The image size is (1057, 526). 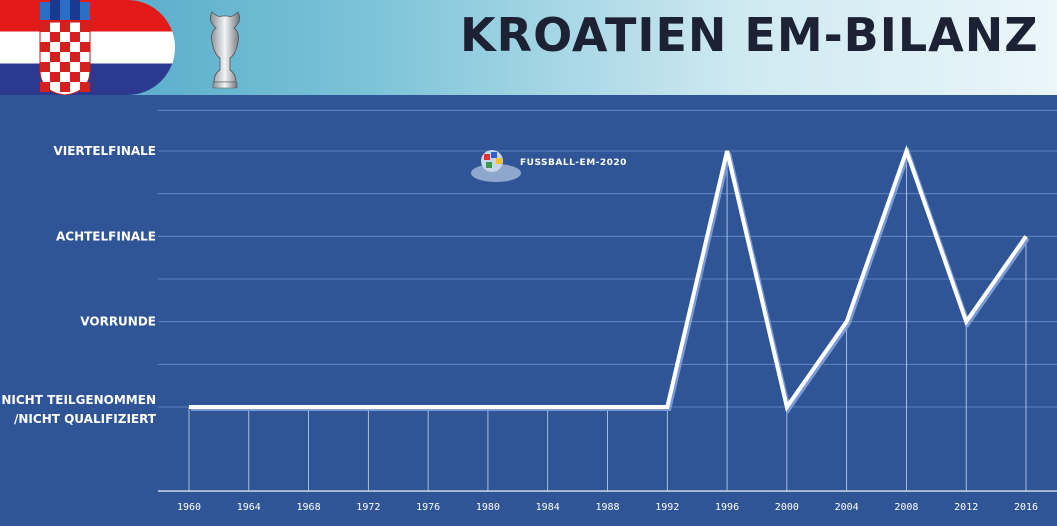 I want to click on x-tick-label: 1960, so click(x=189, y=507).